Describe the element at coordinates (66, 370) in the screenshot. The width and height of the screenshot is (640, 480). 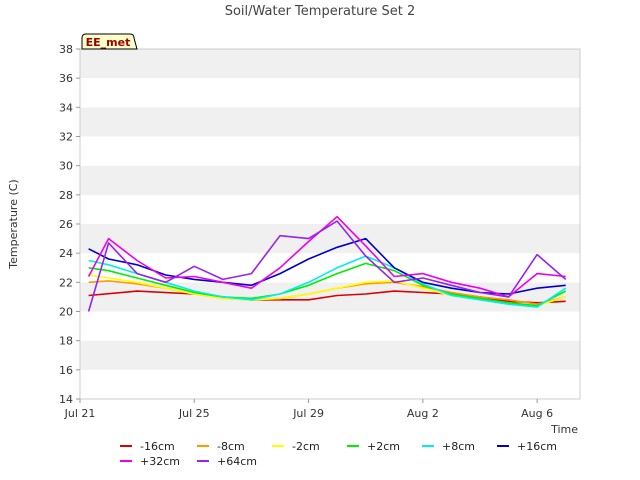
I see `y-tick-label: 16` at that location.